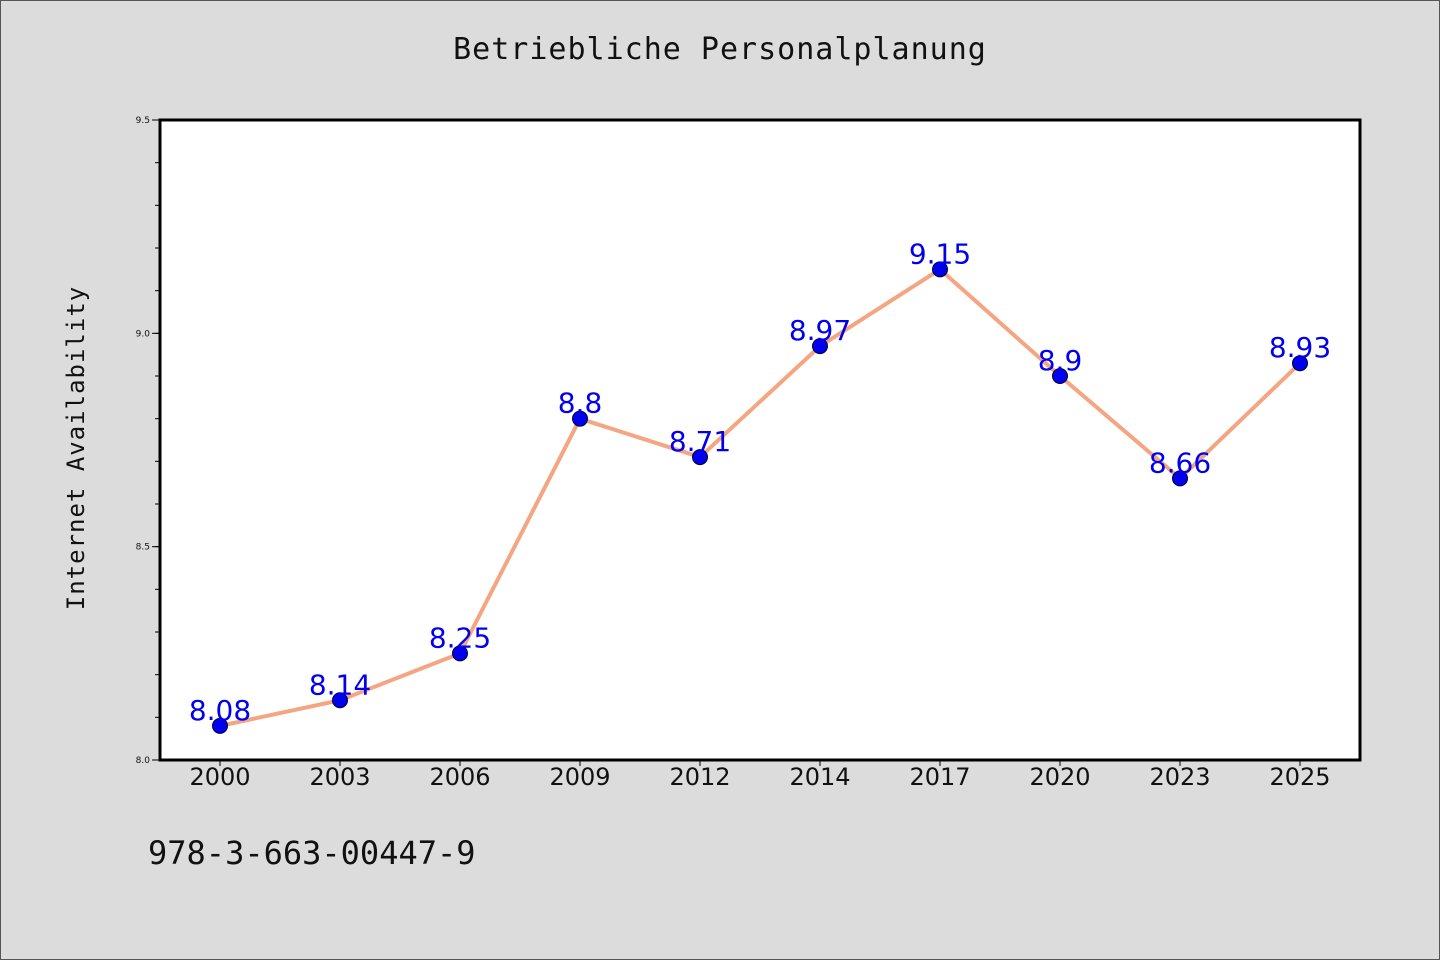  I want to click on data-label: 9.15, so click(940, 253).